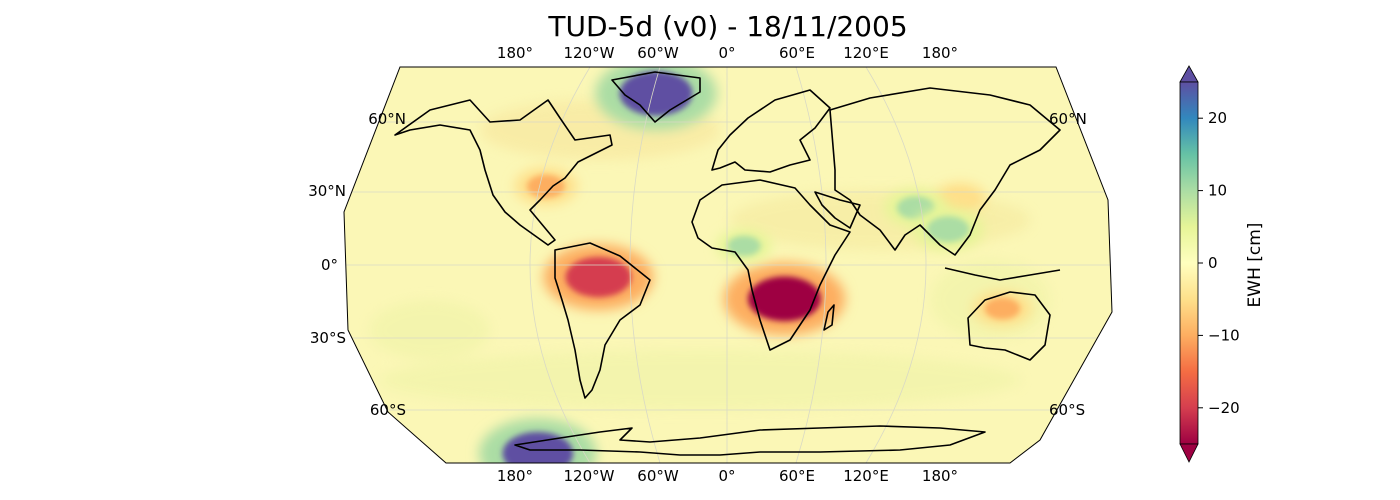 The height and width of the screenshot is (500, 1400). I want to click on lon-label-top: 0°, so click(726, 53).